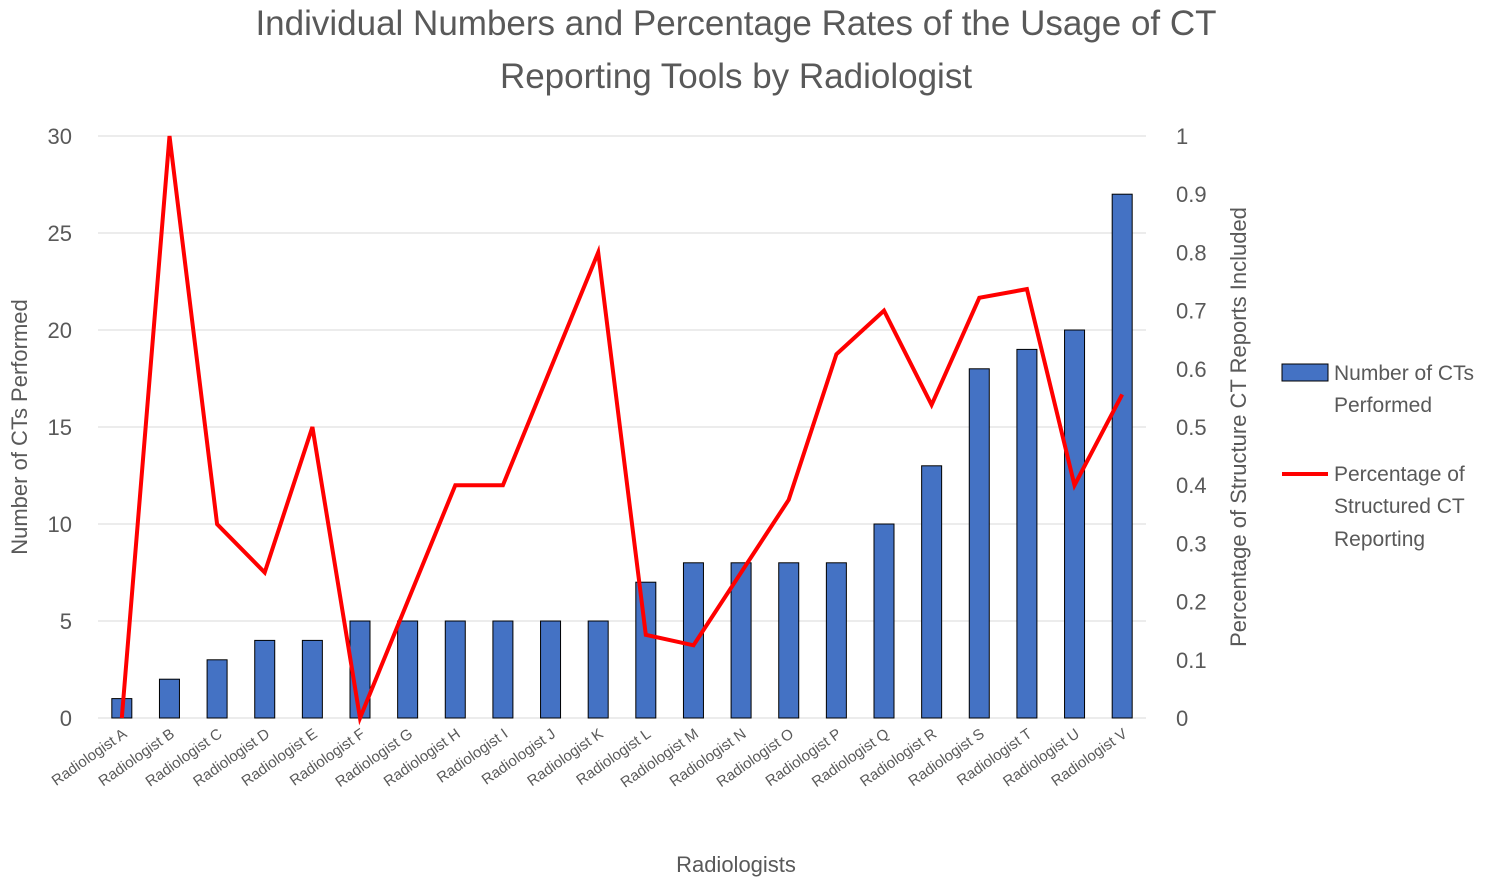  Describe the element at coordinates (1191, 369) in the screenshot. I see `y2-tick-label: 0.6` at that location.